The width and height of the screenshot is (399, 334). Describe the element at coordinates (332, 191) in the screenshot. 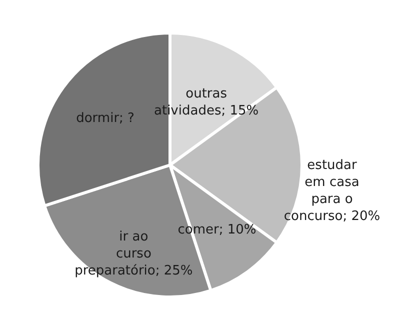

I see `slice-label: estudar em casa para o concurso; 20%` at that location.